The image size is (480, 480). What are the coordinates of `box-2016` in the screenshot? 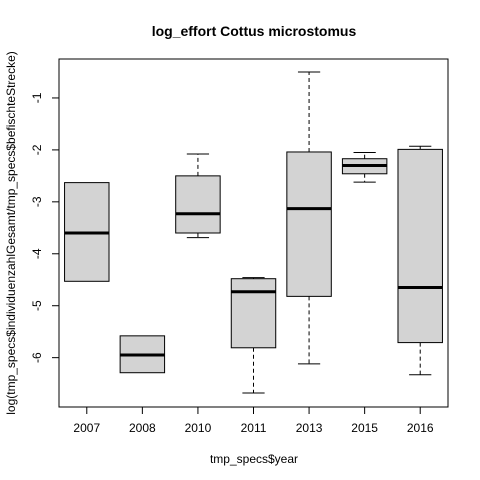 It's located at (420, 260).